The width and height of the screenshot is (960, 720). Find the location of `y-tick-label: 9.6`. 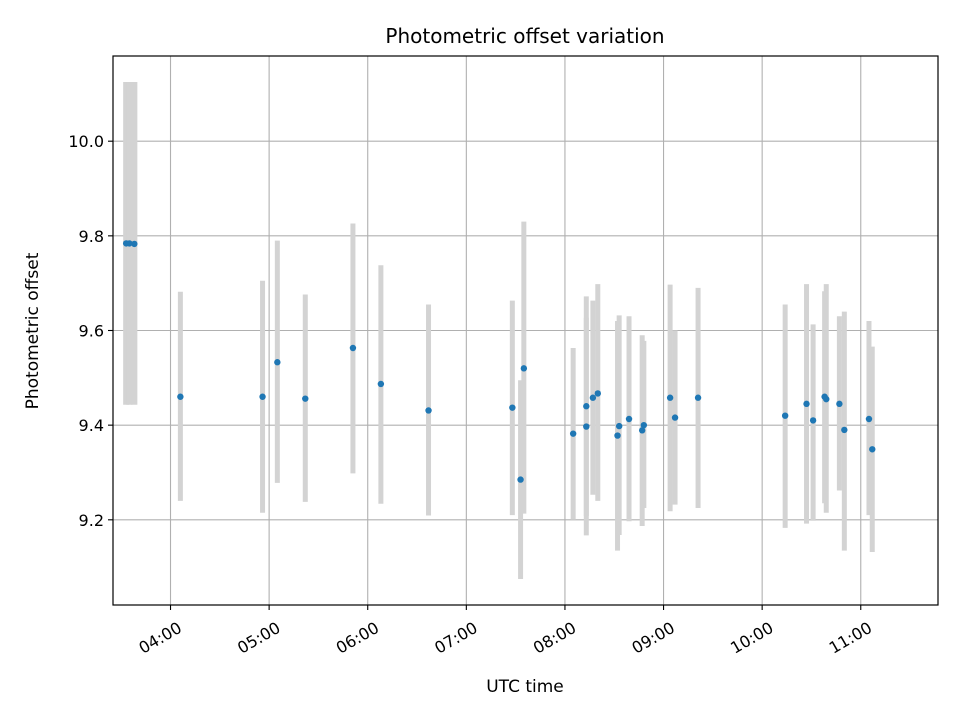

y-tick-label: 9.6 is located at coordinates (91, 331).